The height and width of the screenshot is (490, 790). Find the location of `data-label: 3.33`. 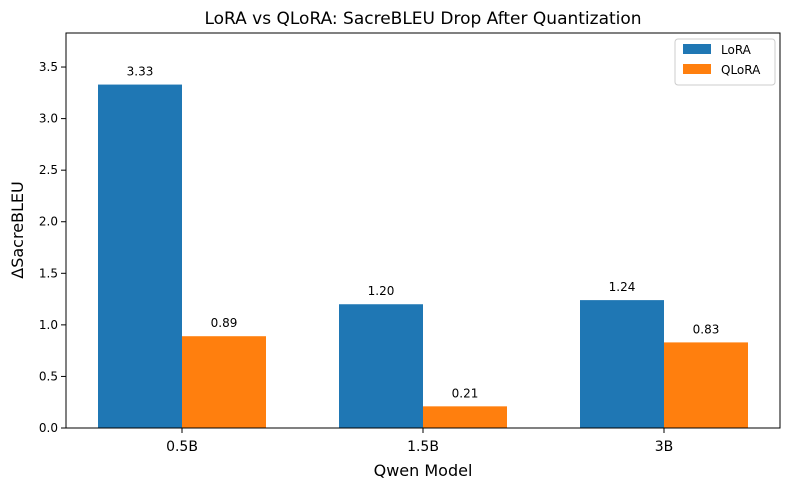

data-label: 3.33 is located at coordinates (140, 72).